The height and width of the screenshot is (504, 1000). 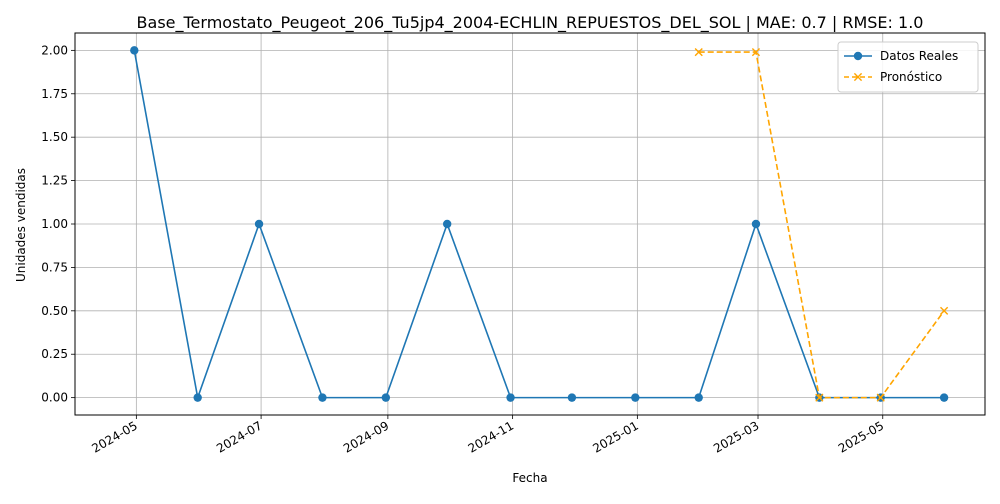 What do you see at coordinates (911, 77) in the screenshot?
I see `legend-label-forecast: Pronóstico` at bounding box center [911, 77].